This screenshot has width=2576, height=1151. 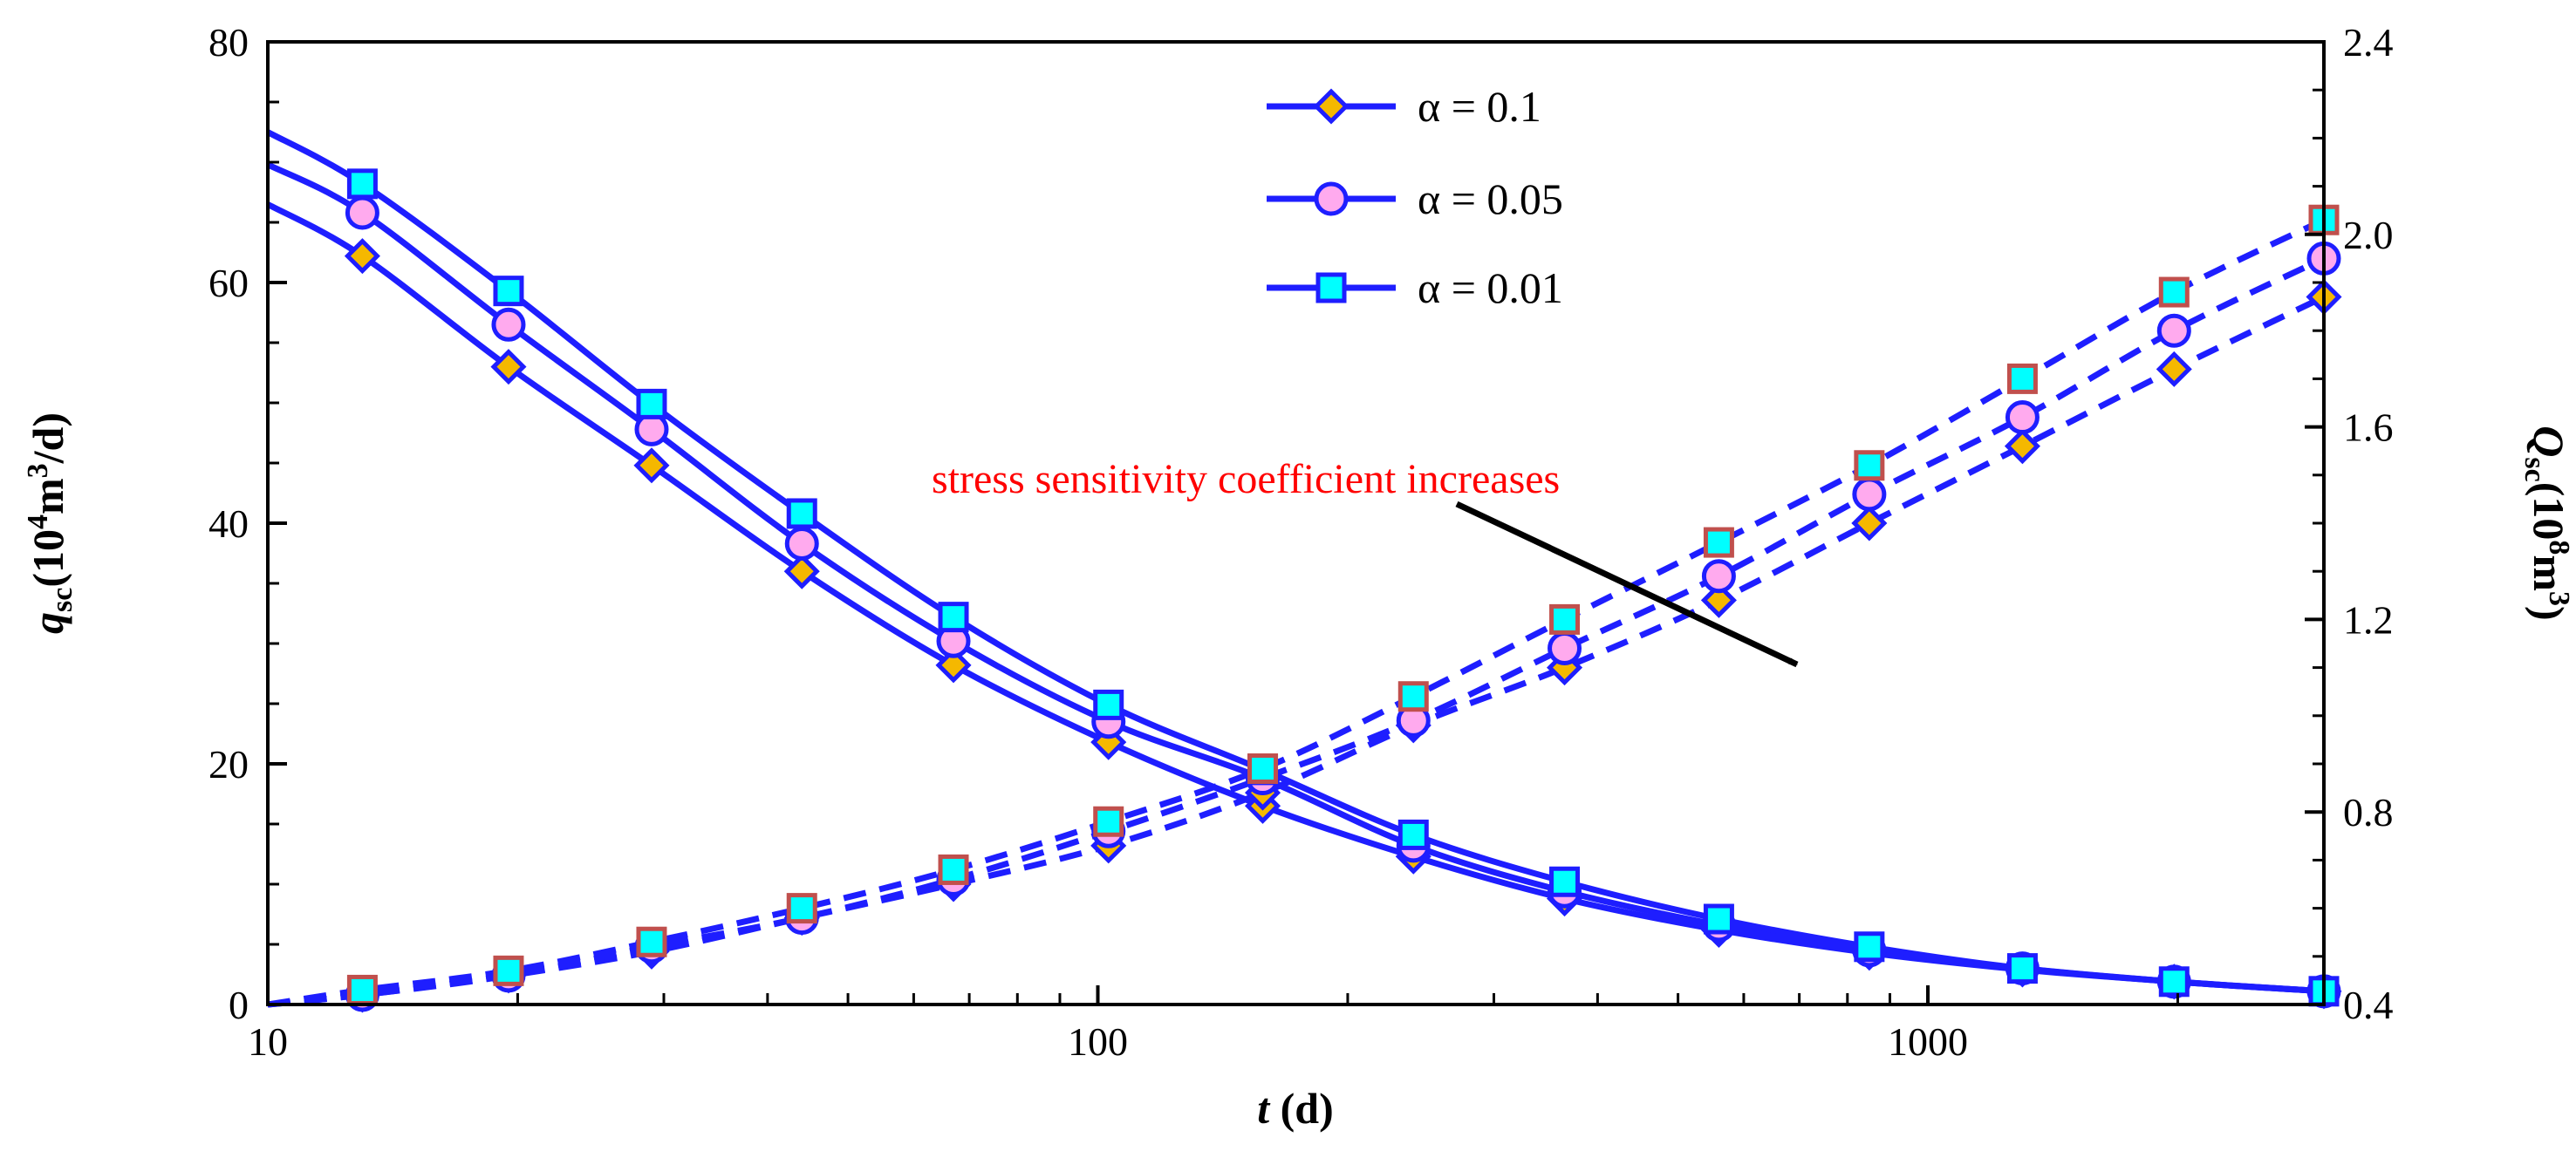 I want to click on y-left-tick-label: 40, so click(x=229, y=523).